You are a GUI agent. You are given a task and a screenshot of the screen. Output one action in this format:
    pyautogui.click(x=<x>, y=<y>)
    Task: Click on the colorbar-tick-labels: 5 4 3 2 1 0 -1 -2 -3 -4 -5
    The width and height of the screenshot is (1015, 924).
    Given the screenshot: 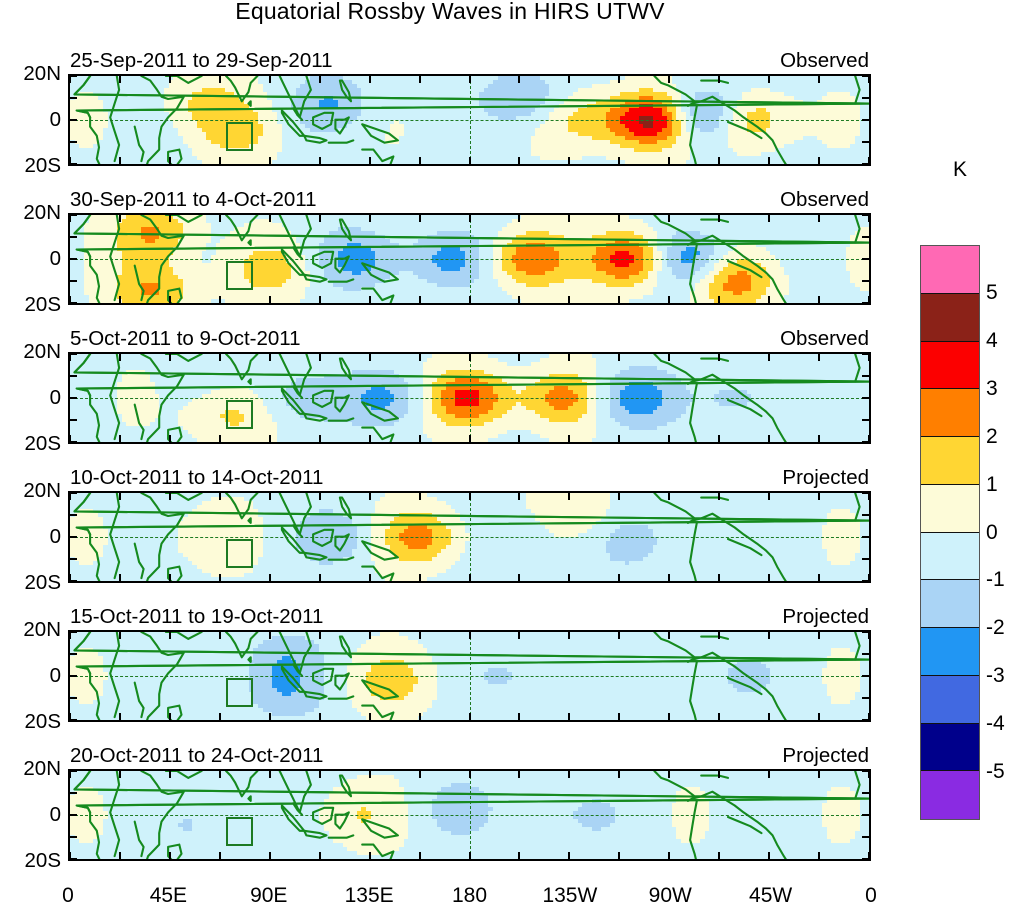 What is the action you would take?
    pyautogui.click(x=1000, y=532)
    